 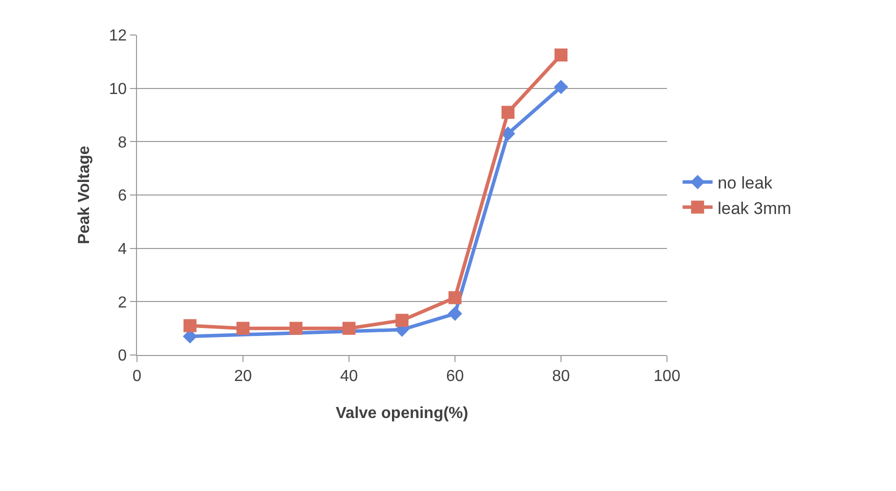 I want to click on y-tick-label: 0, so click(x=122, y=356).